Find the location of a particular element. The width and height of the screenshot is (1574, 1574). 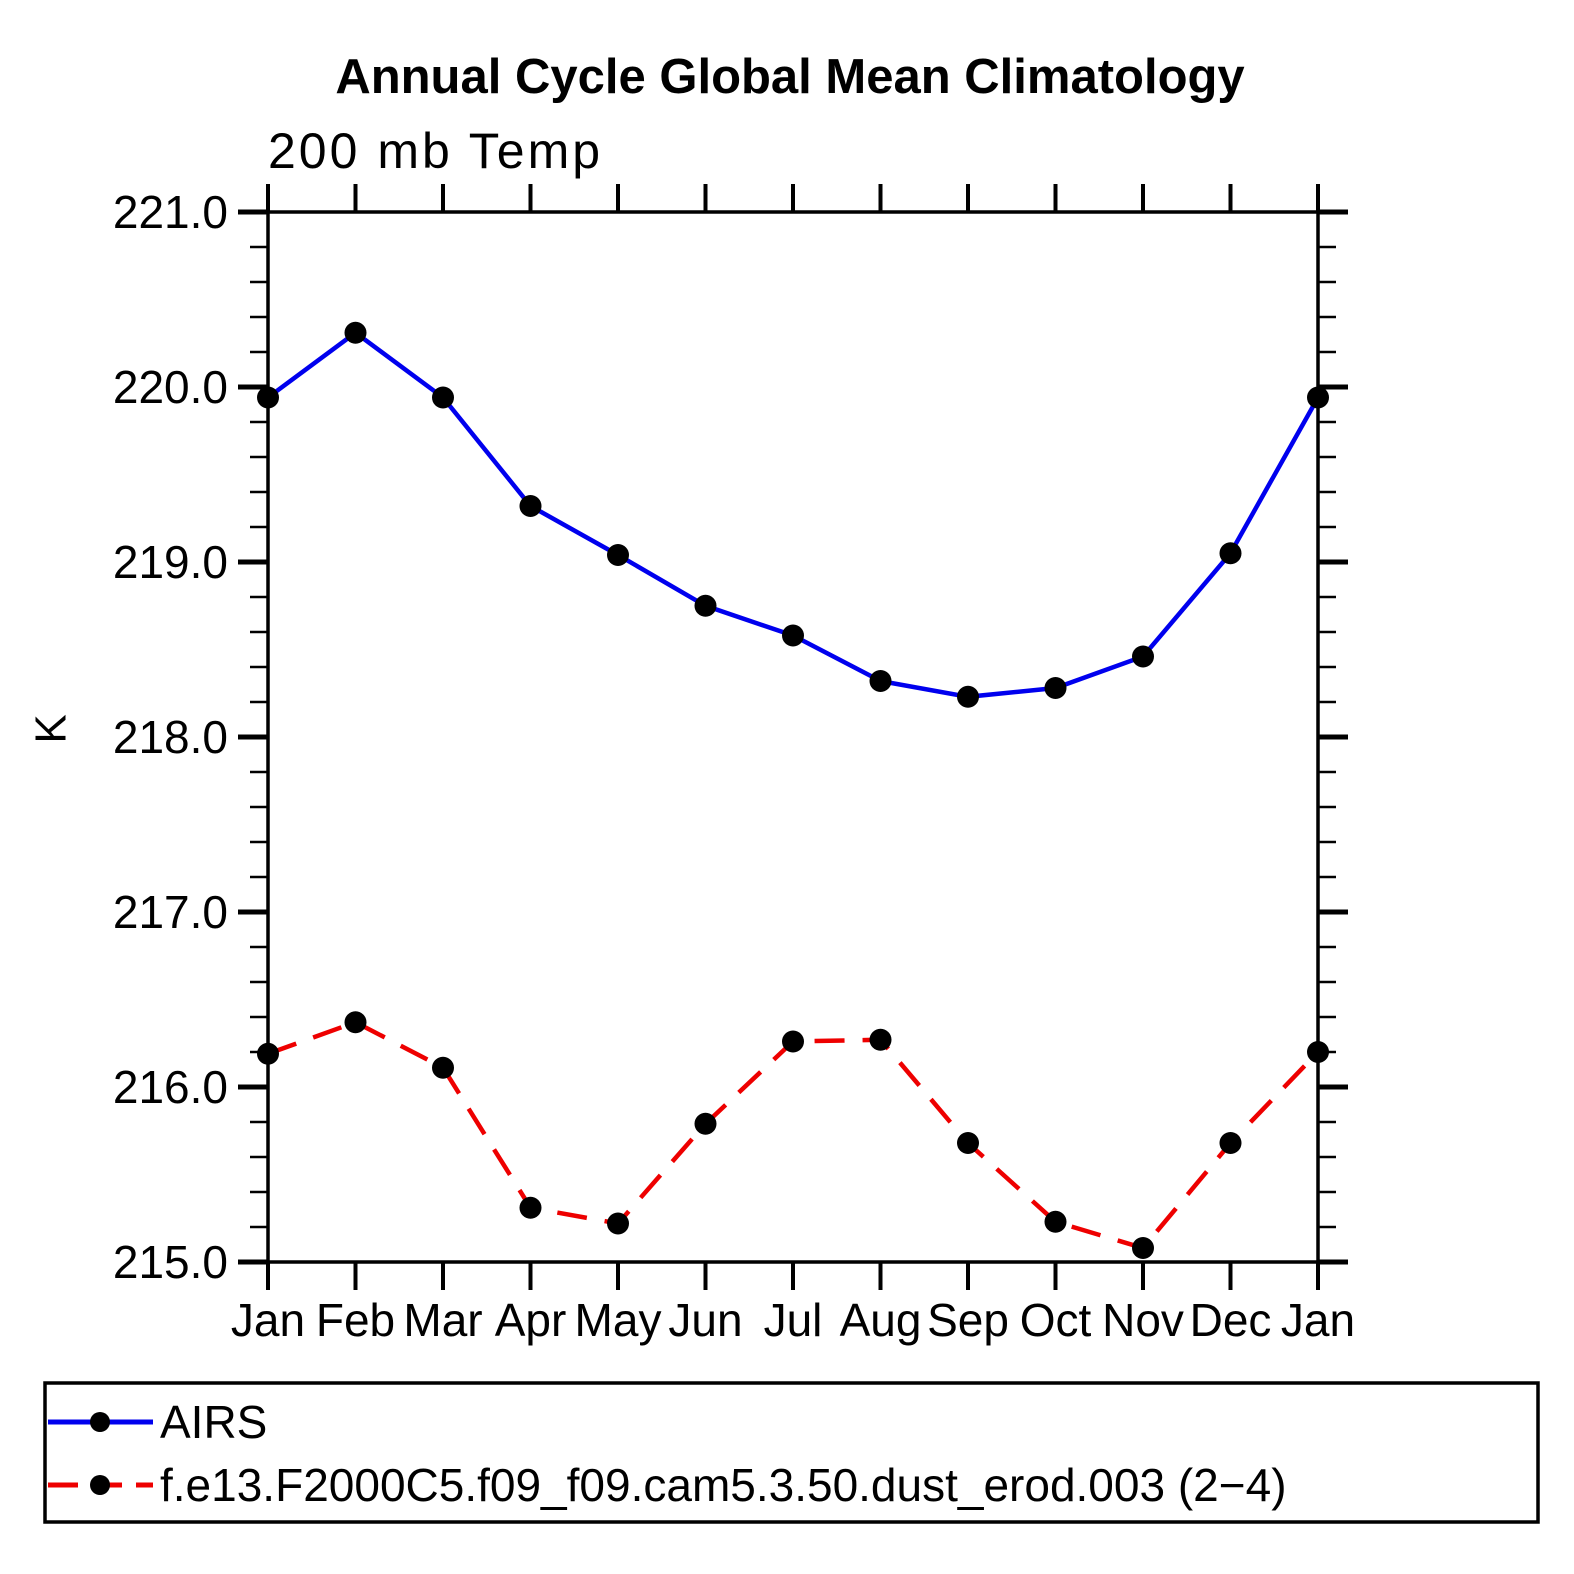

x-tick-label: Oct is located at coordinates (1056, 1320).